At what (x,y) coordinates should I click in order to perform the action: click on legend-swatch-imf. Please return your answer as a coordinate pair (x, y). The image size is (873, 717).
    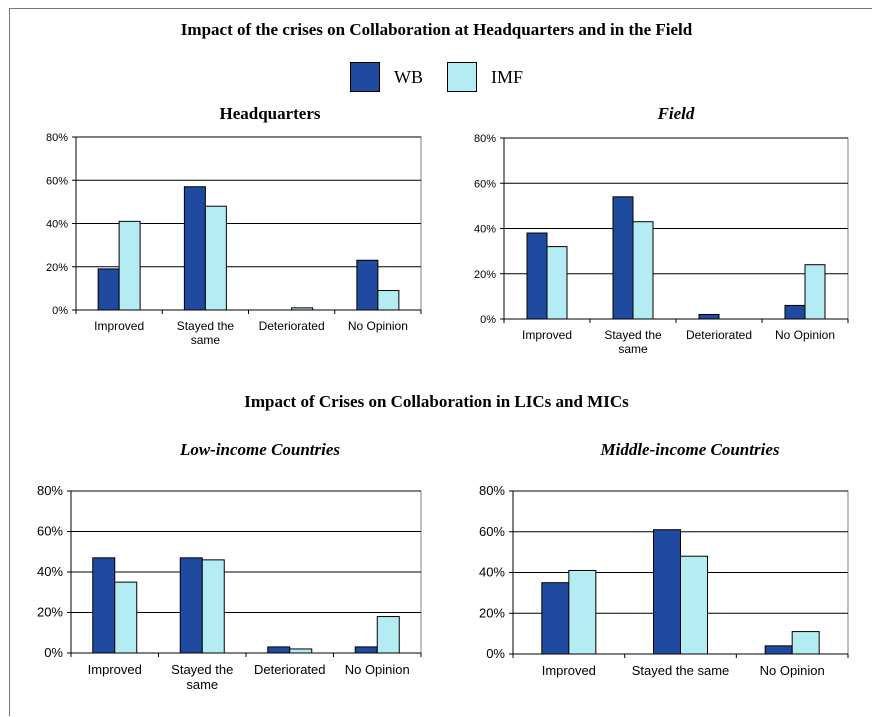
    Looking at the image, I should click on (461, 77).